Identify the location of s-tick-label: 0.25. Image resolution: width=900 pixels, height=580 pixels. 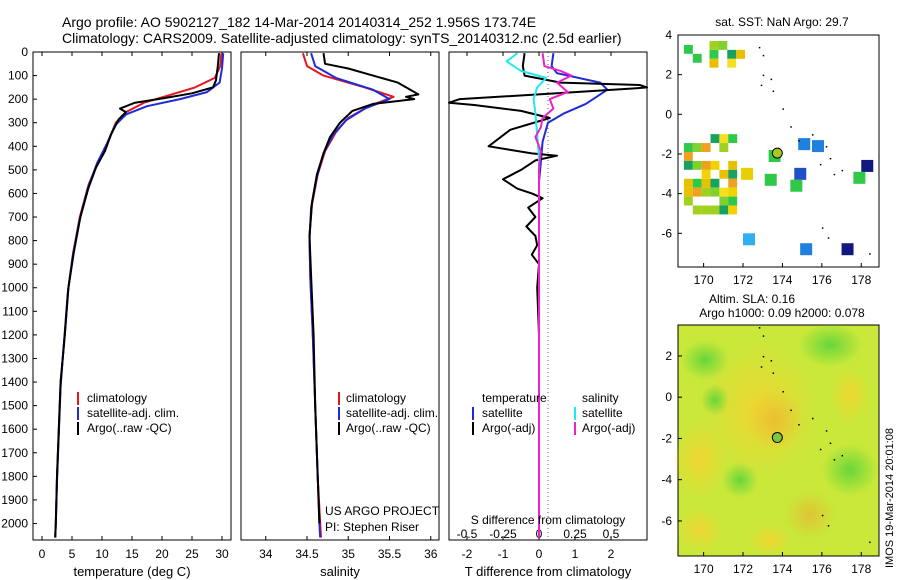
(575, 534).